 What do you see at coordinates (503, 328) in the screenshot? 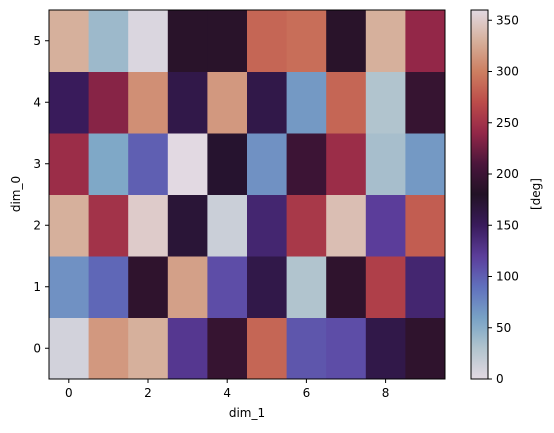
I see `colorbar-tick-label: 50` at bounding box center [503, 328].